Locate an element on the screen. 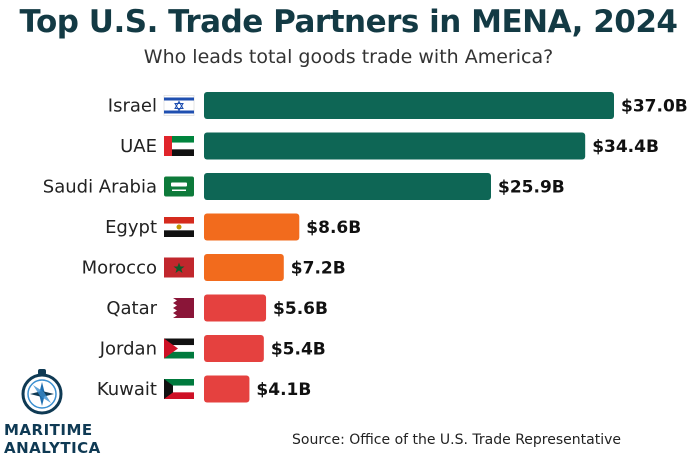  bar-qatar is located at coordinates (235, 308).